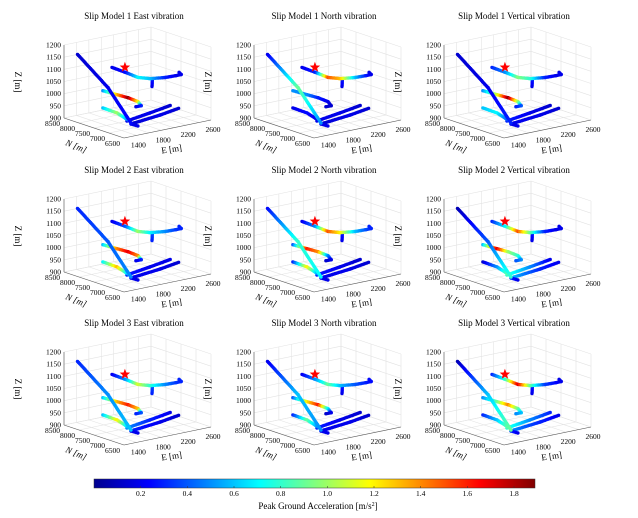 The height and width of the screenshot is (518, 638). I want to click on colorbar-tick-label: 1.6, so click(468, 493).